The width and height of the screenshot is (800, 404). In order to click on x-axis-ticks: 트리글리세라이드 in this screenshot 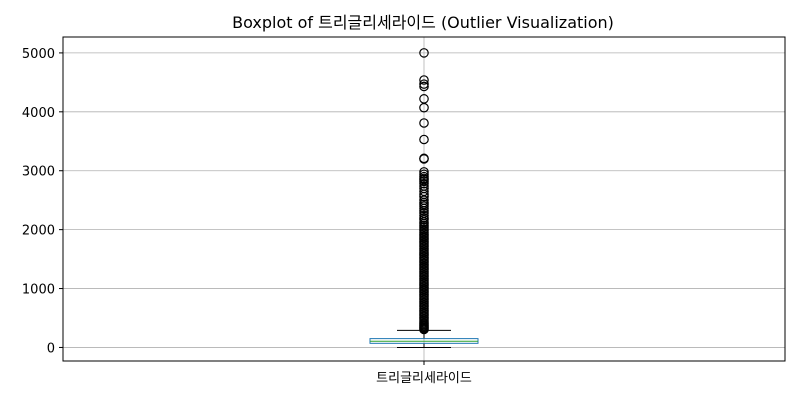, I will do `click(424, 373)`.